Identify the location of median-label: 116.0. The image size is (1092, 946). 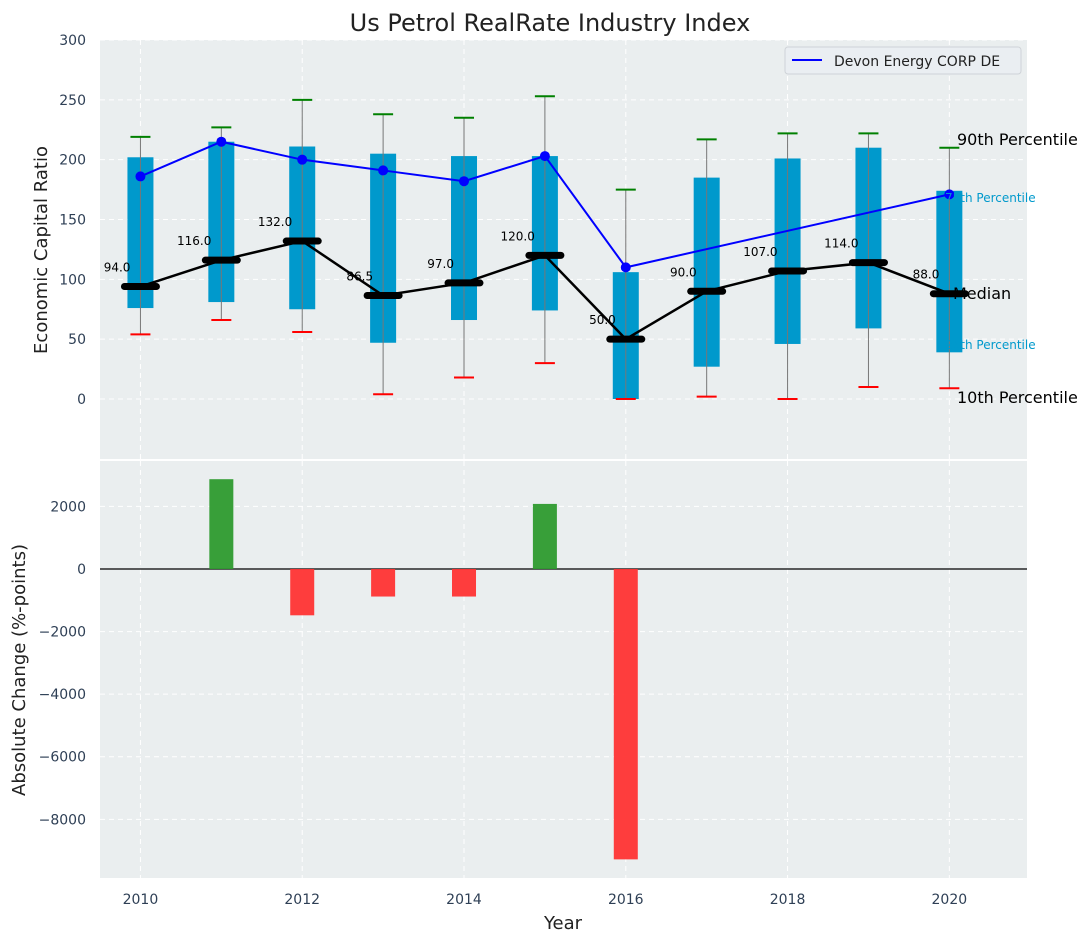
(194, 241).